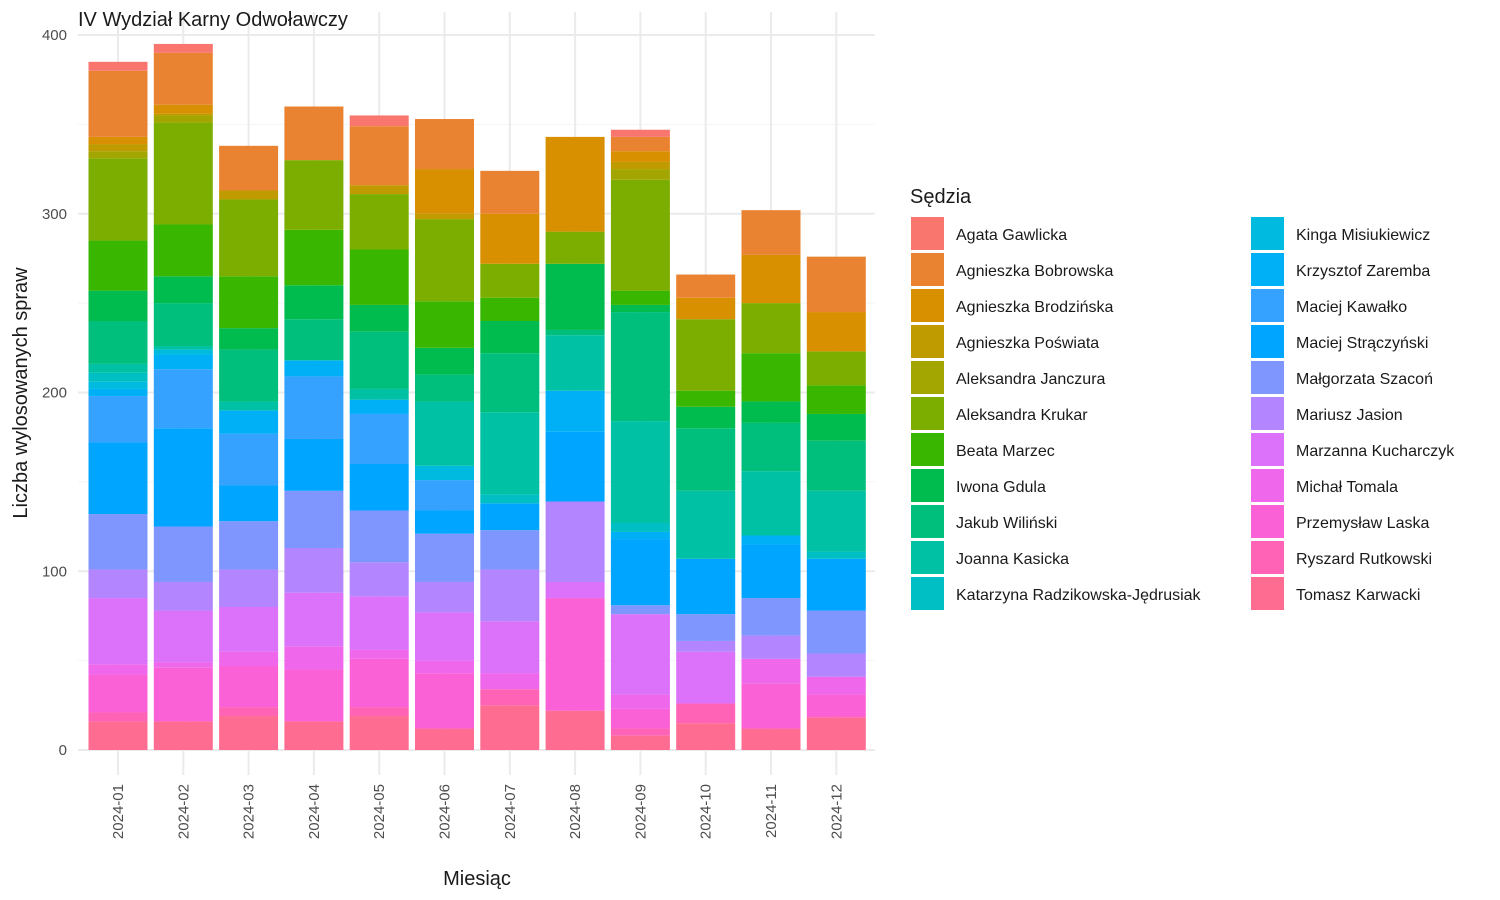 The width and height of the screenshot is (1500, 900). Describe the element at coordinates (249, 545) in the screenshot. I see `bar-segment: Małgorzata Szacoń 2024-03: 27` at that location.